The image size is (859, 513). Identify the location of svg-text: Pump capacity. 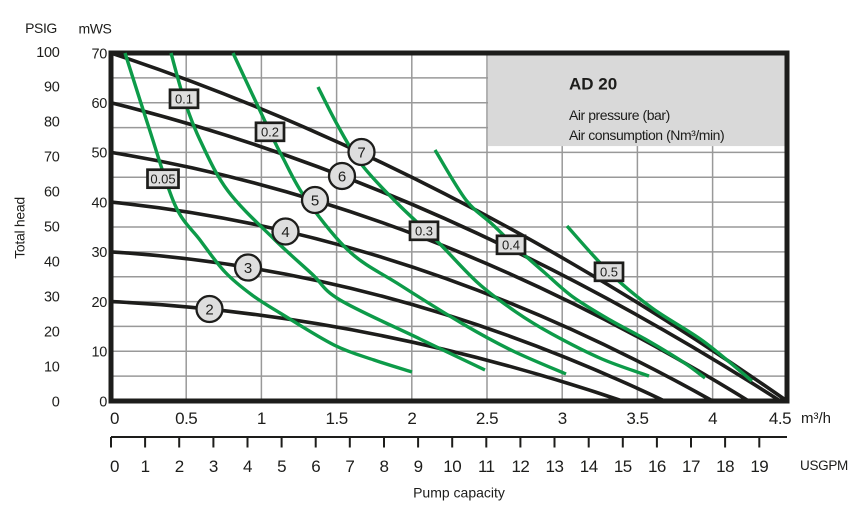
(459, 493).